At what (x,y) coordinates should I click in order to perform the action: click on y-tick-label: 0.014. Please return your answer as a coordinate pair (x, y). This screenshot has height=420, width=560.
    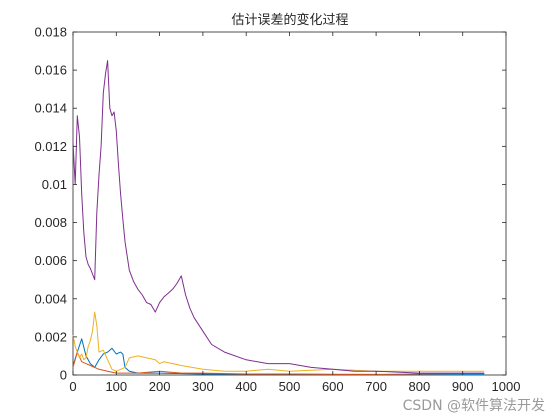
    Looking at the image, I should click on (50, 108).